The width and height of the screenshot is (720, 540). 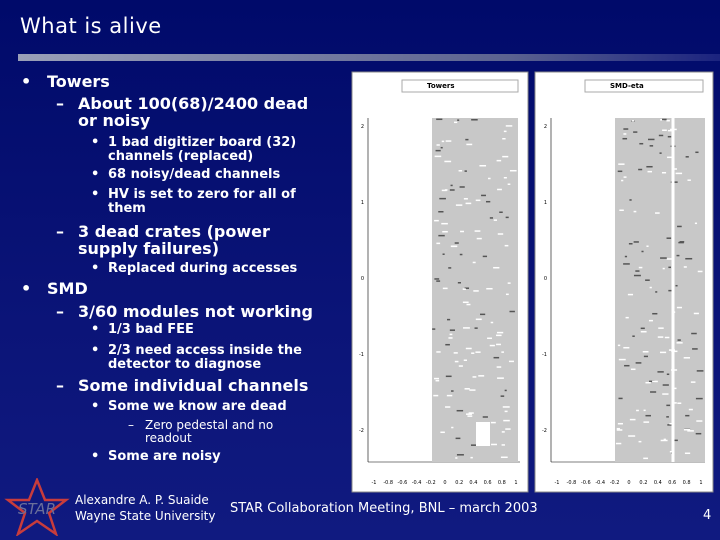 I want to click on x-tick-label: -0.4, so click(x=417, y=483).